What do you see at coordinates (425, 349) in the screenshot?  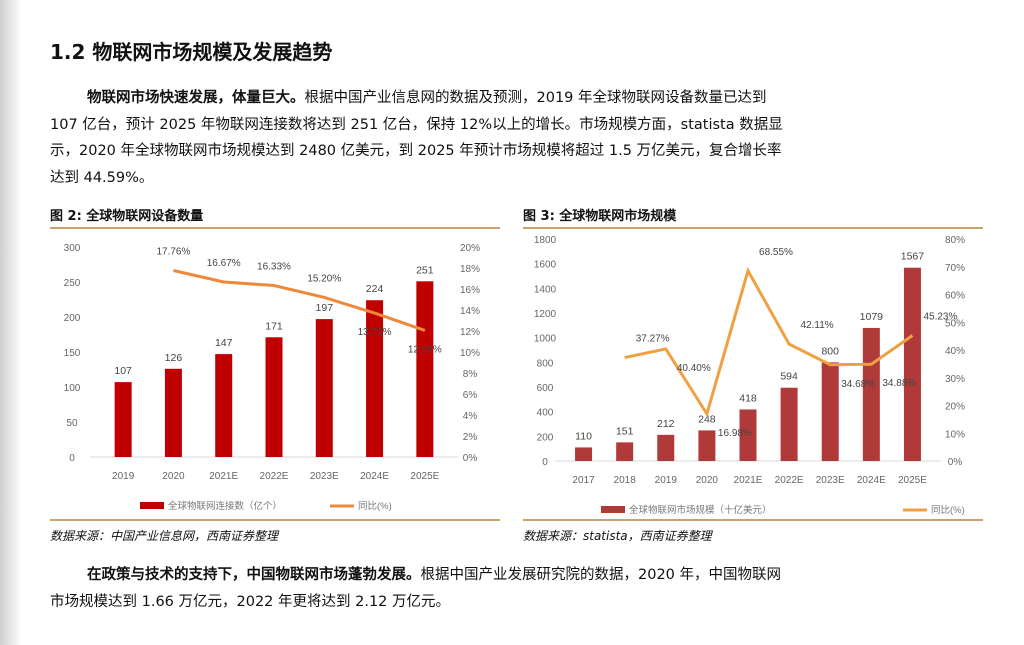 I see `line-value-label: 12.05%` at bounding box center [425, 349].